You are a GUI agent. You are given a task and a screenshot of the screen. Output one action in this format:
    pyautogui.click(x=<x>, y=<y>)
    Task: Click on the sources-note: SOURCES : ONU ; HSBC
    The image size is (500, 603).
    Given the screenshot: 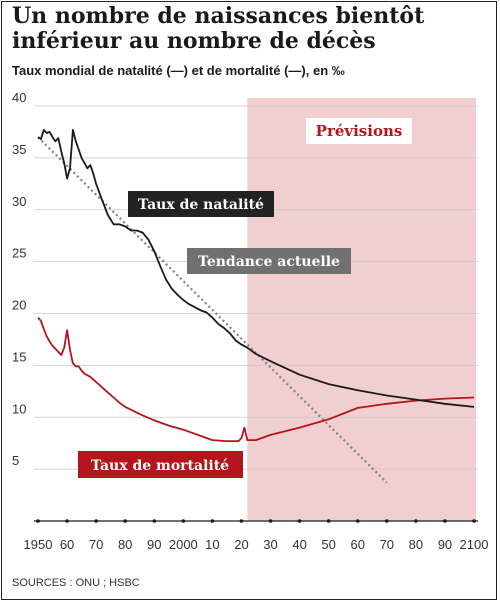 What is the action you would take?
    pyautogui.click(x=76, y=583)
    